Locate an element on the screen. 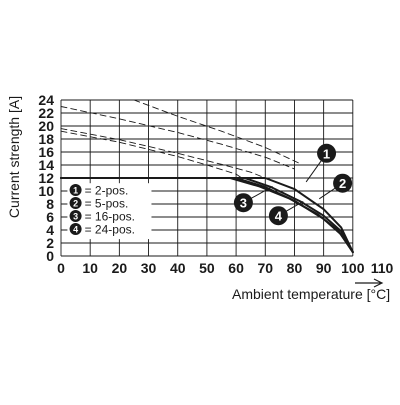  y-tick-label: 10 is located at coordinates (46, 191).